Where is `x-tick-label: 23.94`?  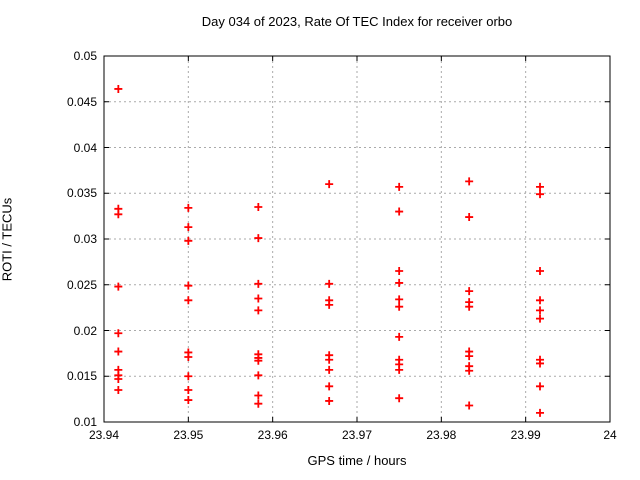
x-tick-label: 23.94 is located at coordinates (104, 435).